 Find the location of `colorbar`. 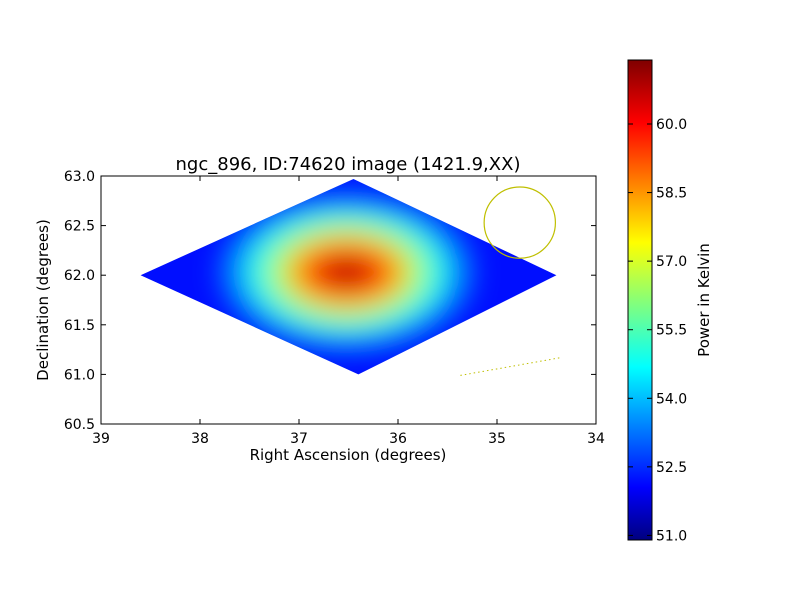

colorbar is located at coordinates (640, 300).